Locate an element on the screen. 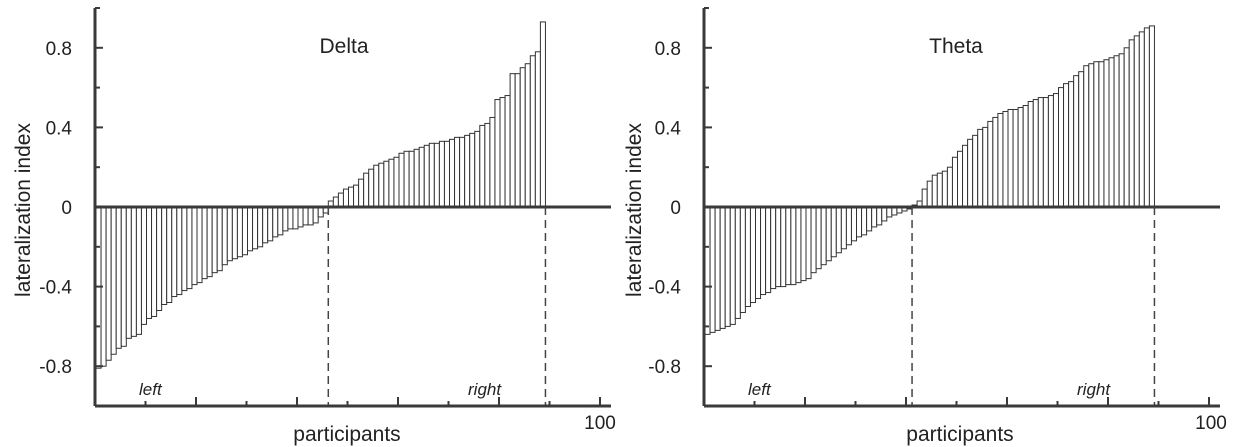 The width and height of the screenshot is (1238, 447). delta-y-tick-label: 0.4 is located at coordinates (59, 128).